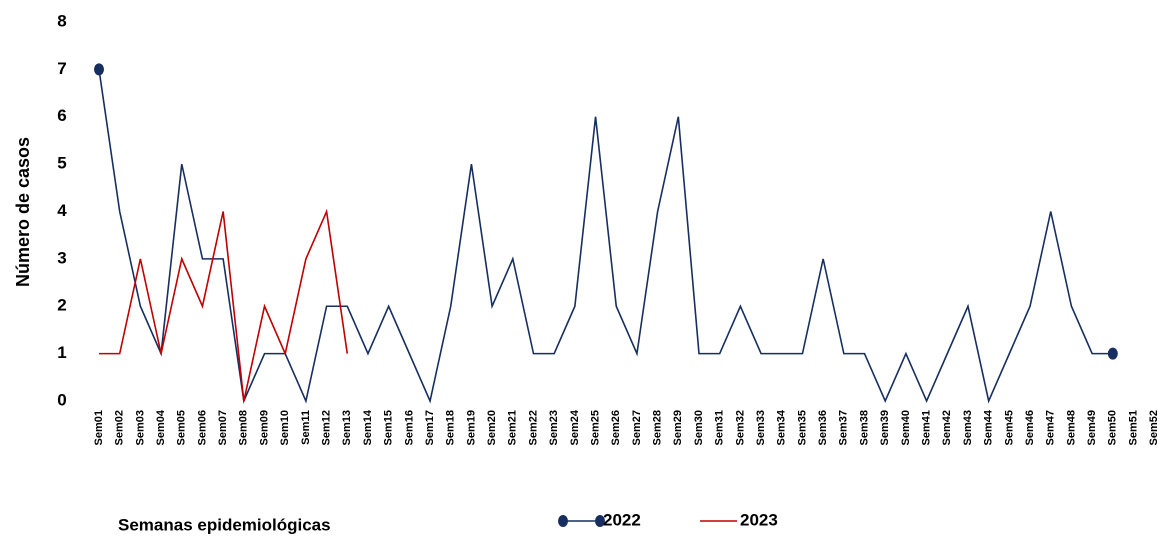 The height and width of the screenshot is (539, 1161). I want to click on x-tick-label: Sem23, so click(554, 427).